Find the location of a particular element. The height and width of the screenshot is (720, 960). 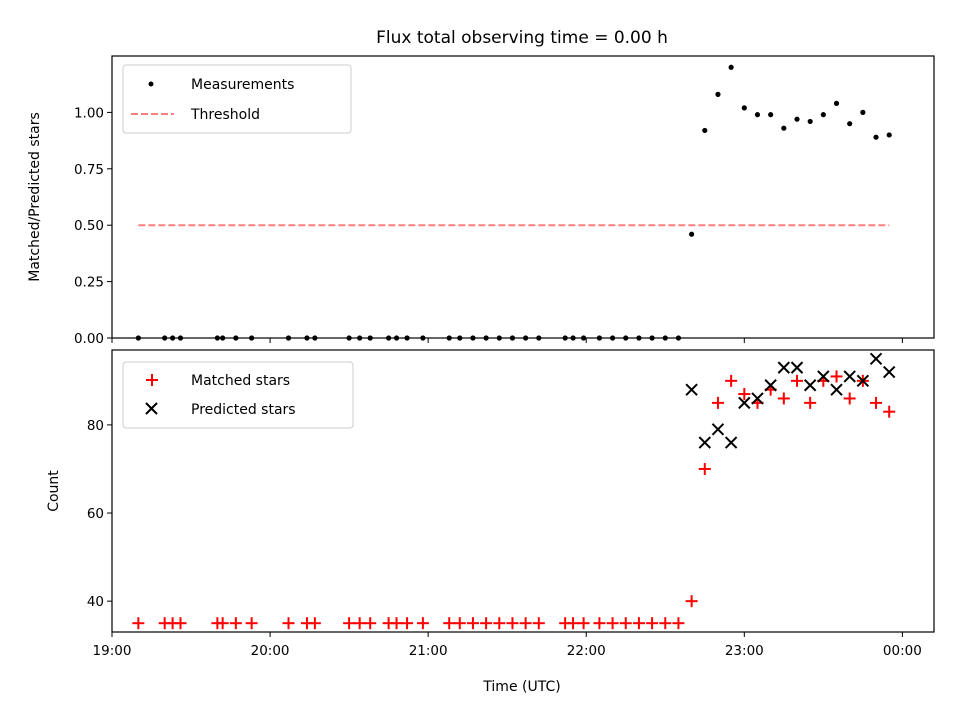

legend-predicted-label: Predicted stars is located at coordinates (243, 410).